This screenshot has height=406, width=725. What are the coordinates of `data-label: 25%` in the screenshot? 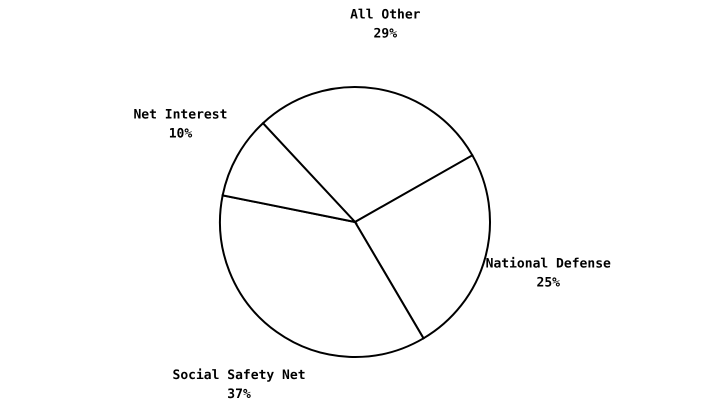 It's located at (548, 283).